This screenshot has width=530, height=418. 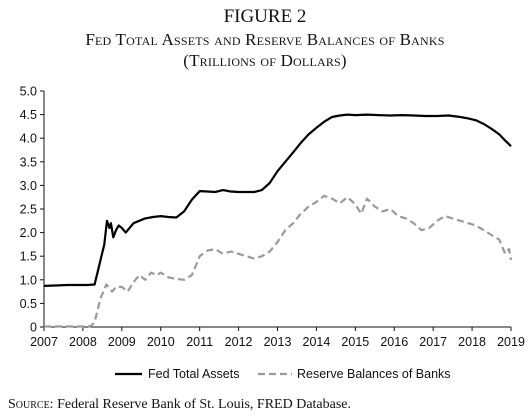 What do you see at coordinates (317, 342) in the screenshot?
I see `x-tick-label: 2014` at bounding box center [317, 342].